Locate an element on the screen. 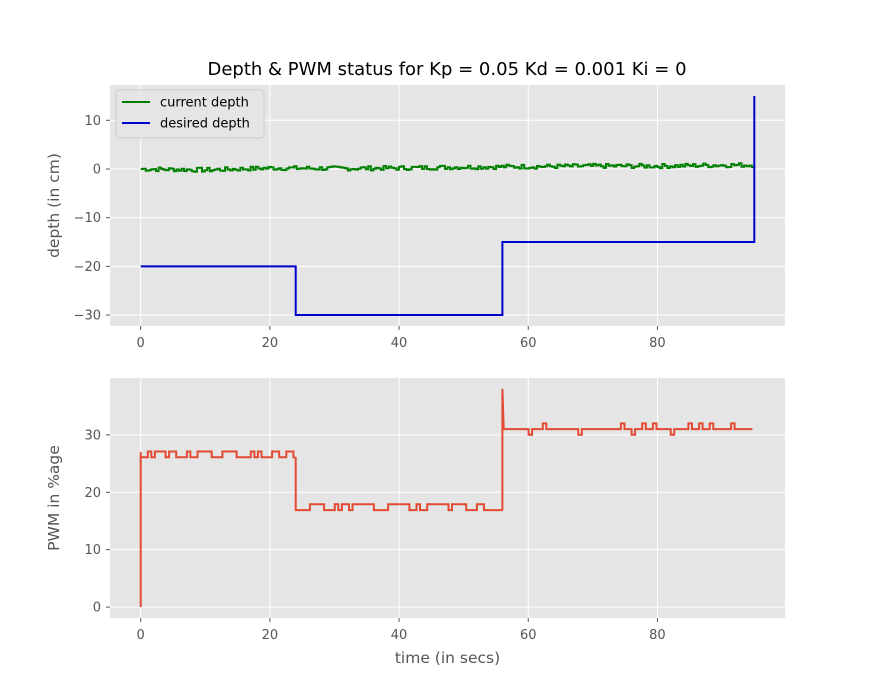 The height and width of the screenshot is (696, 872). y-tick-label: −20 is located at coordinates (87, 267).